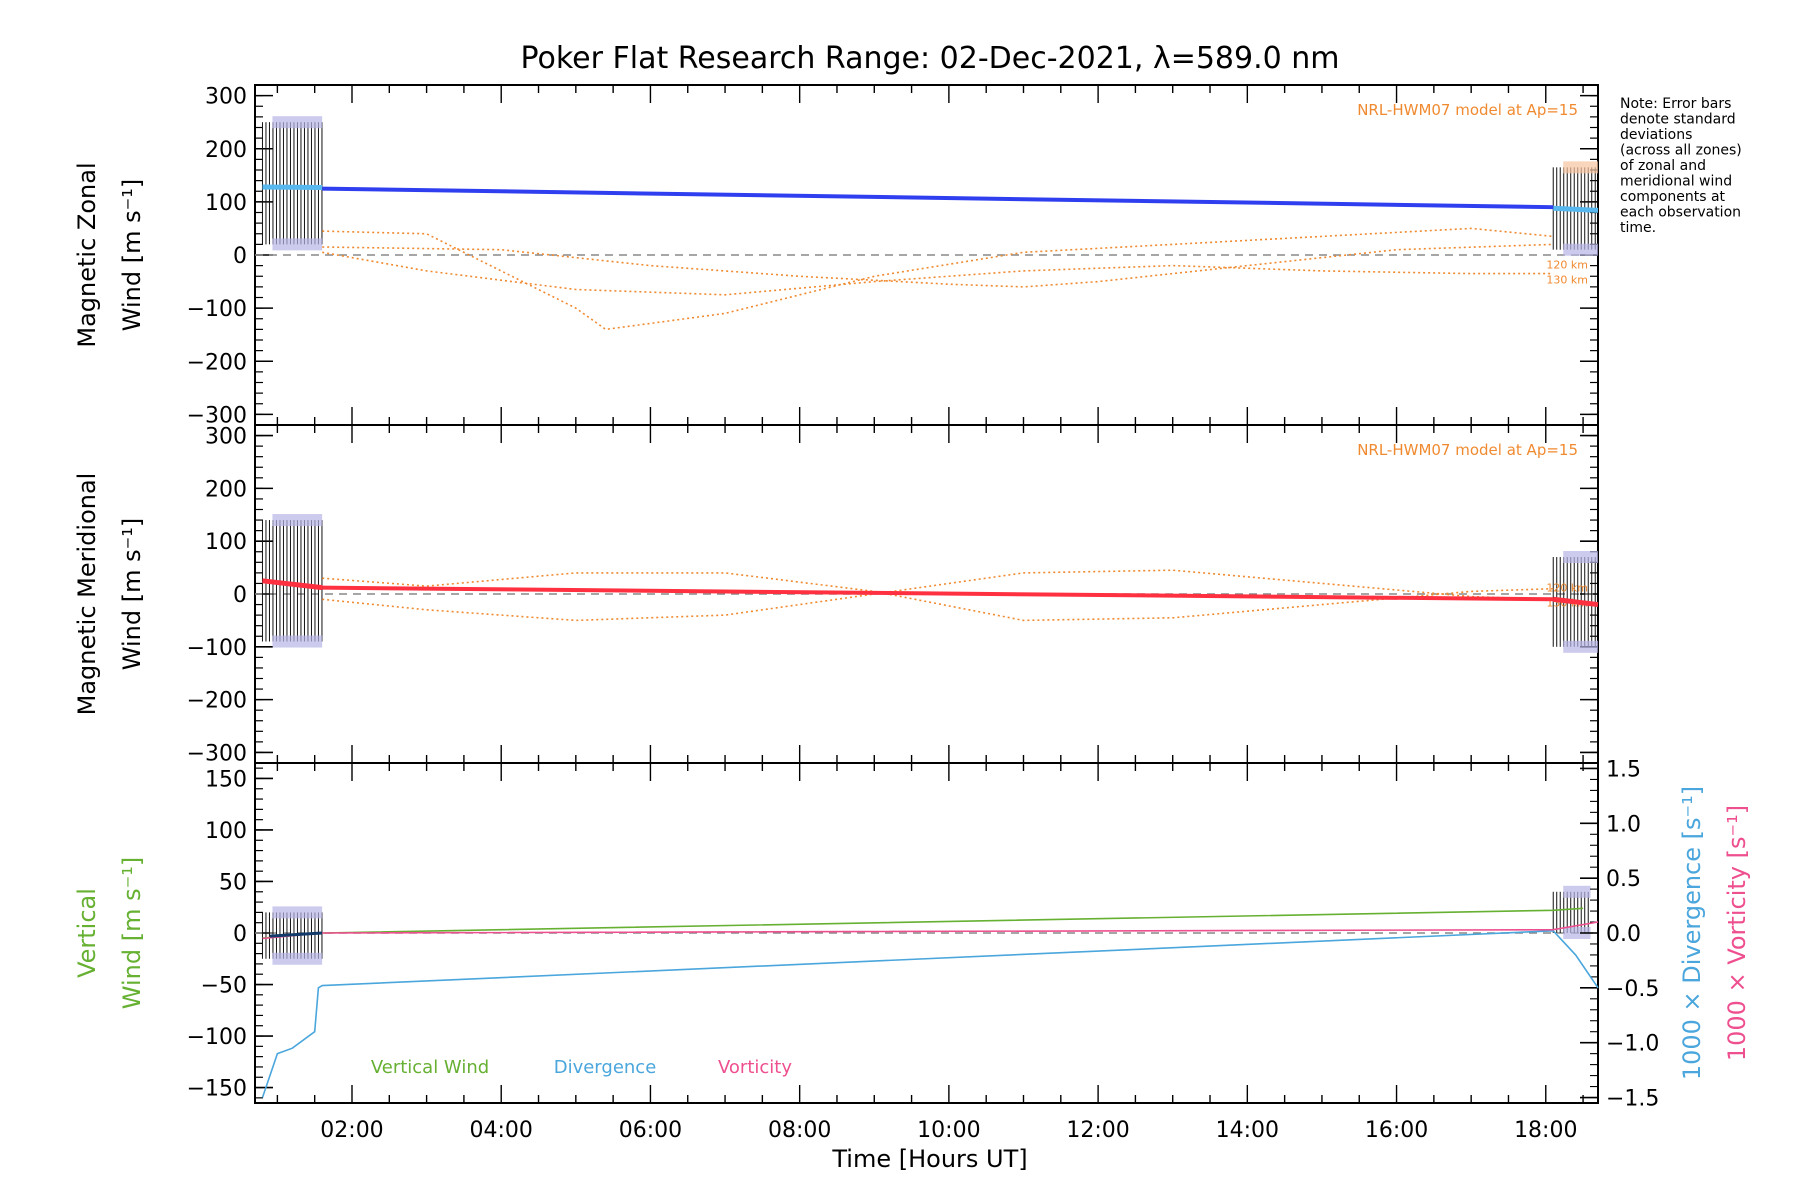  I want to click on right-tick-label: −1.5, so click(1632, 1099).